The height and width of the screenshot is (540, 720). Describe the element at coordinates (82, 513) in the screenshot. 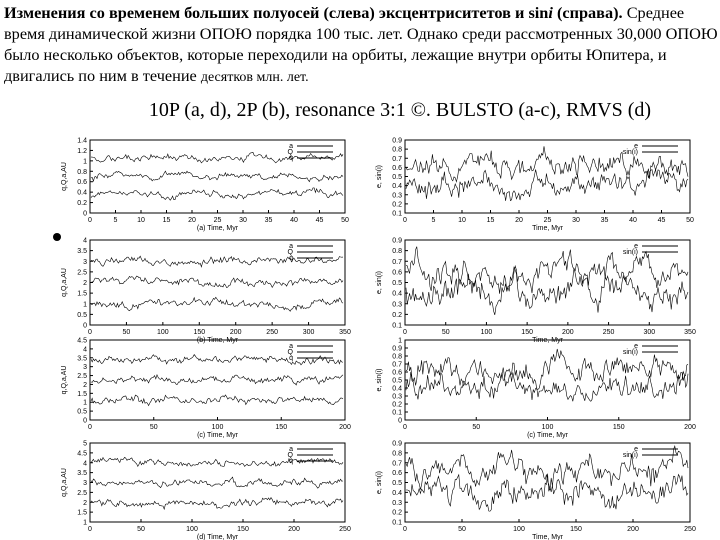

I see `y-tick-label: 1.5` at that location.